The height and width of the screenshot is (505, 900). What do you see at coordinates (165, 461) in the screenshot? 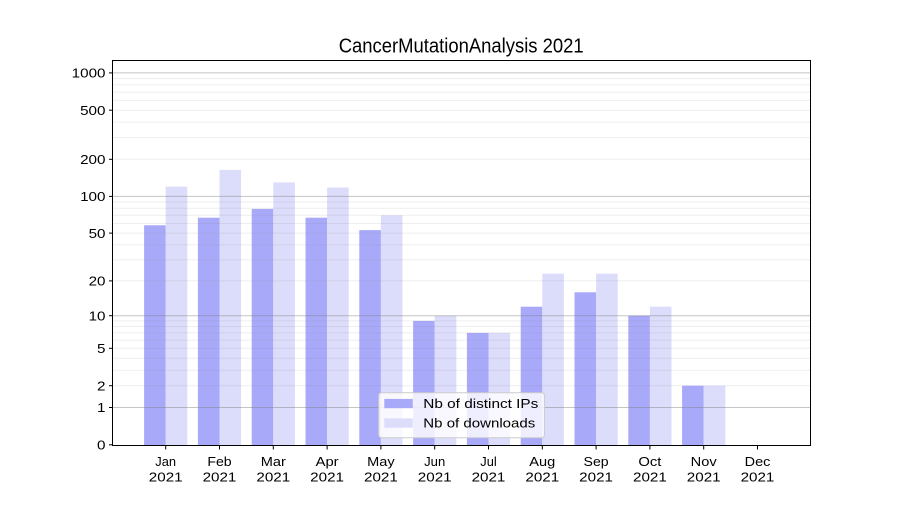
I see `svg-text: Jan` at bounding box center [165, 461].